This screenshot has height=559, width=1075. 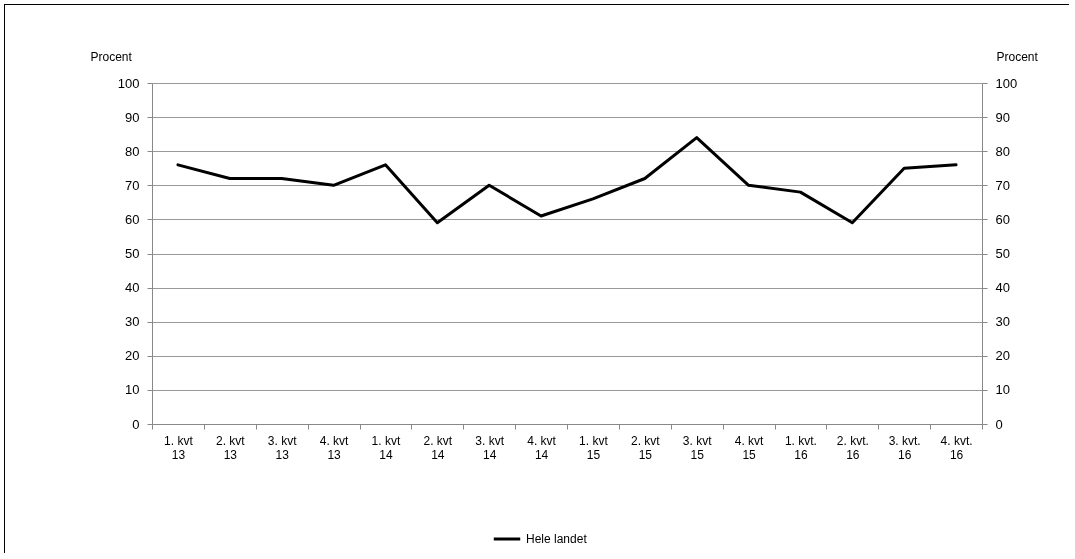 What do you see at coordinates (179, 447) in the screenshot?
I see `x-tick-label: 1. kvt 13` at bounding box center [179, 447].